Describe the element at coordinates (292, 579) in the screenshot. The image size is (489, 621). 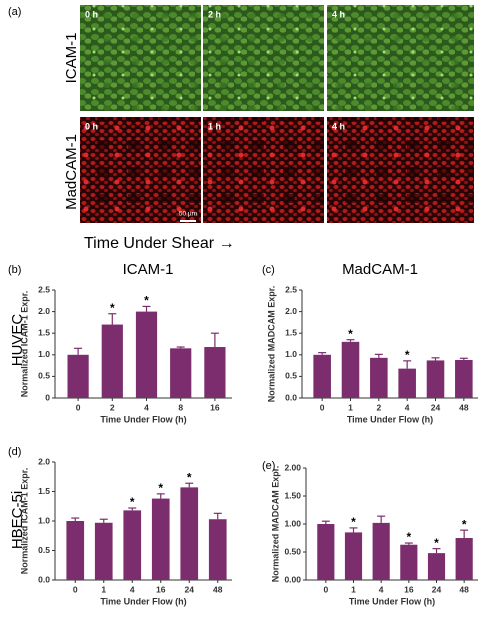
I see `y-tick-label: 0.00` at that location.